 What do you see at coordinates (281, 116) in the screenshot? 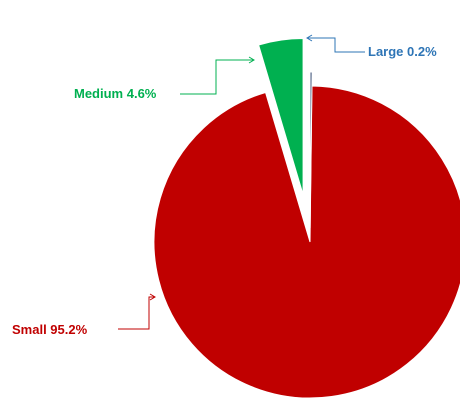
I see `slice-medium` at bounding box center [281, 116].